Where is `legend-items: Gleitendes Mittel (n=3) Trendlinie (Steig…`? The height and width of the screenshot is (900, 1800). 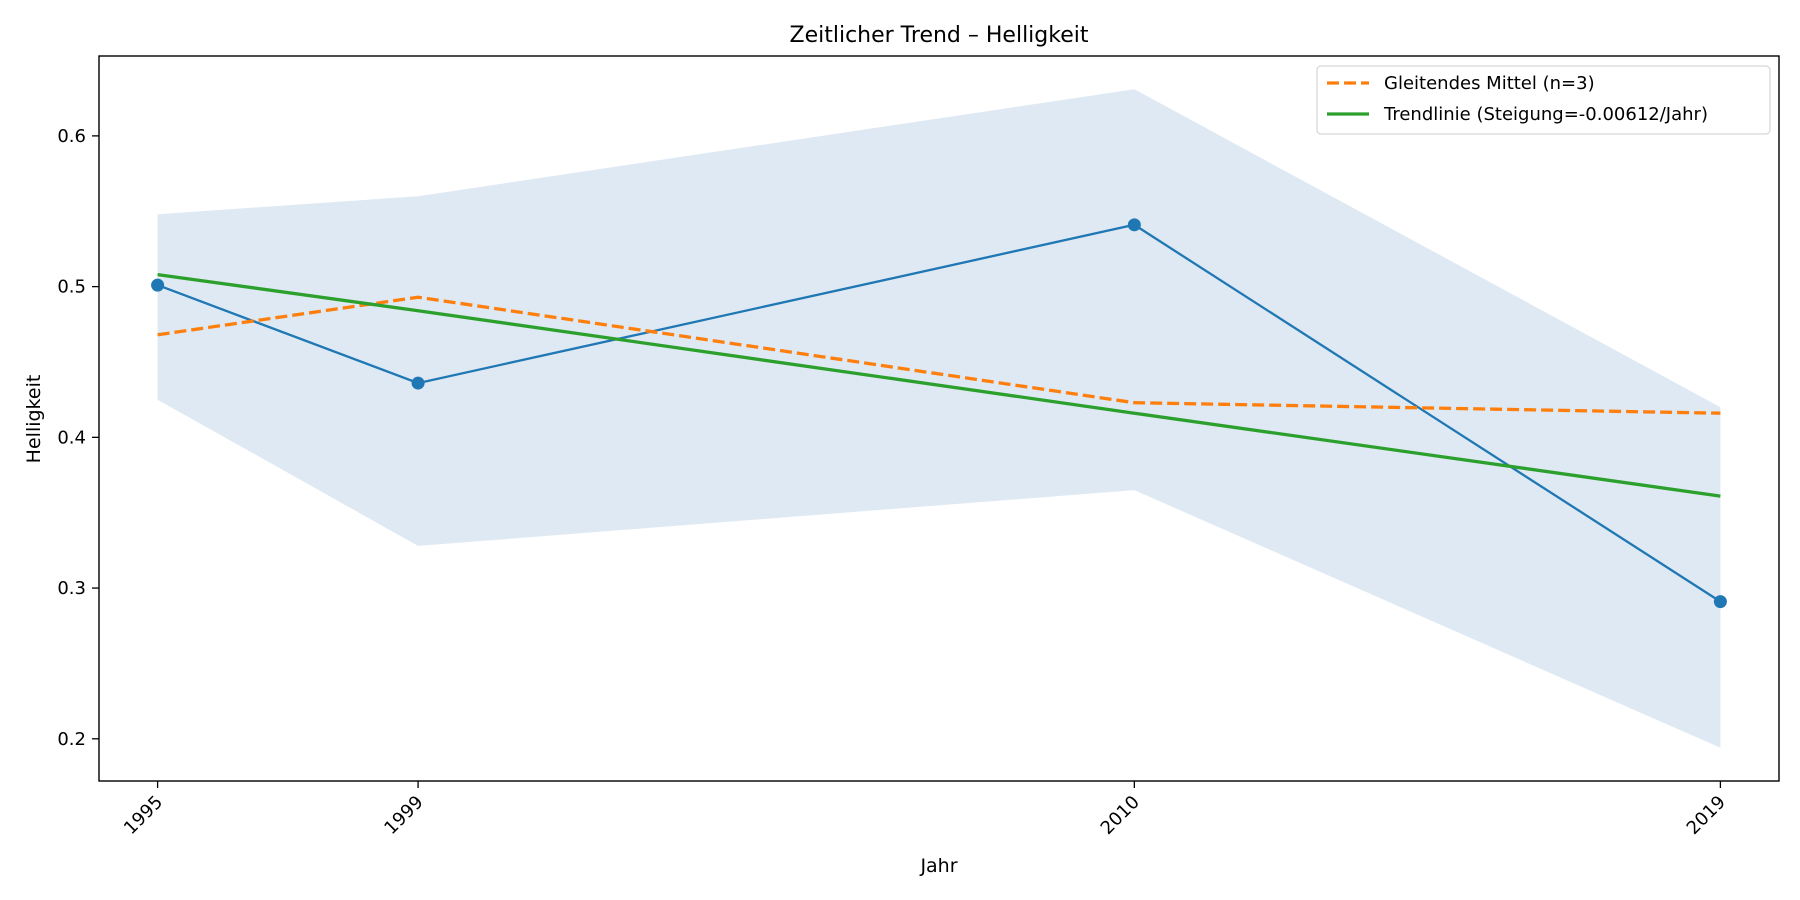 legend-items: Gleitendes Mittel (n=3) Trendlinie (Steig… is located at coordinates (1517, 99).